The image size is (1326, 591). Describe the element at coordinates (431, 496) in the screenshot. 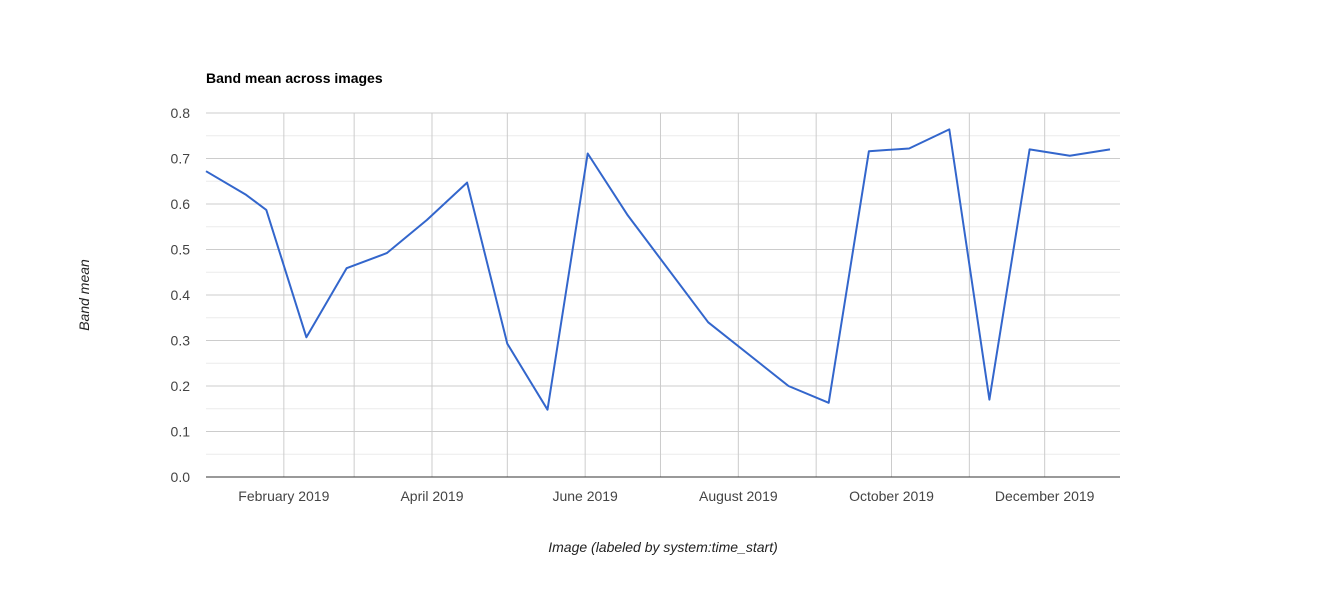

I see `x-tick-label: April 2019` at that location.